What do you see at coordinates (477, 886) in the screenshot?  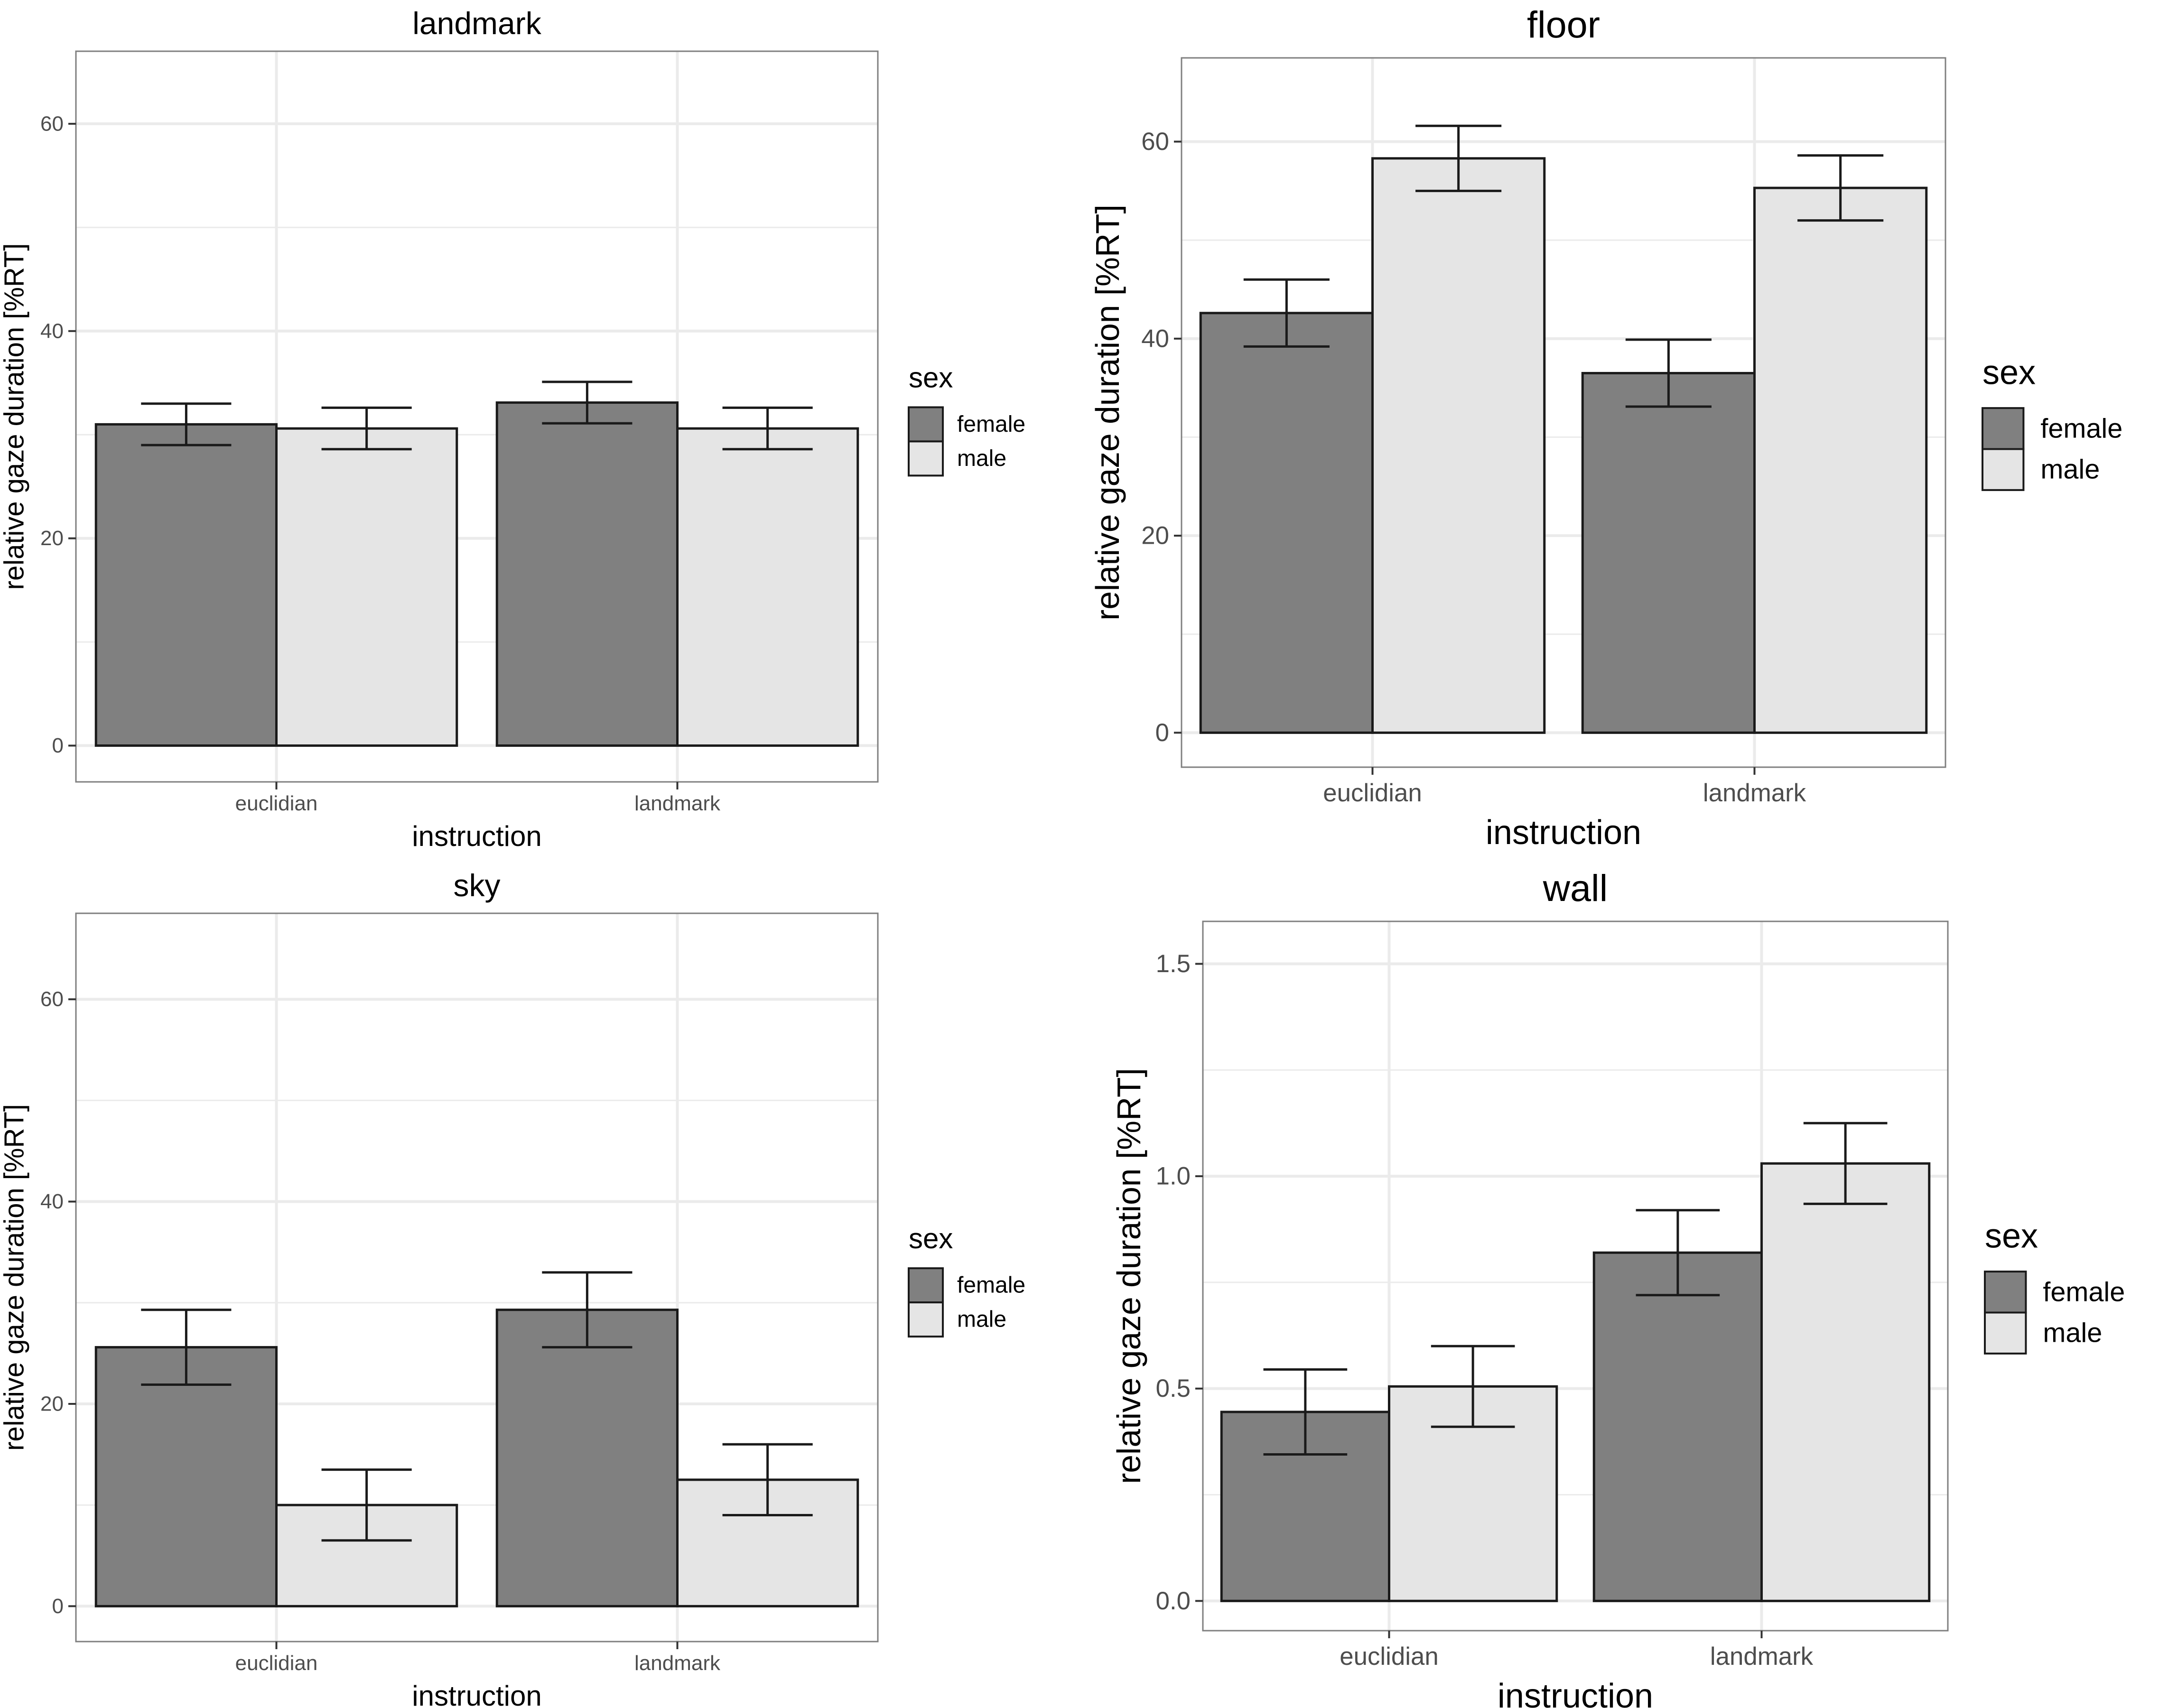 I see `chart-title: sky` at bounding box center [477, 886].